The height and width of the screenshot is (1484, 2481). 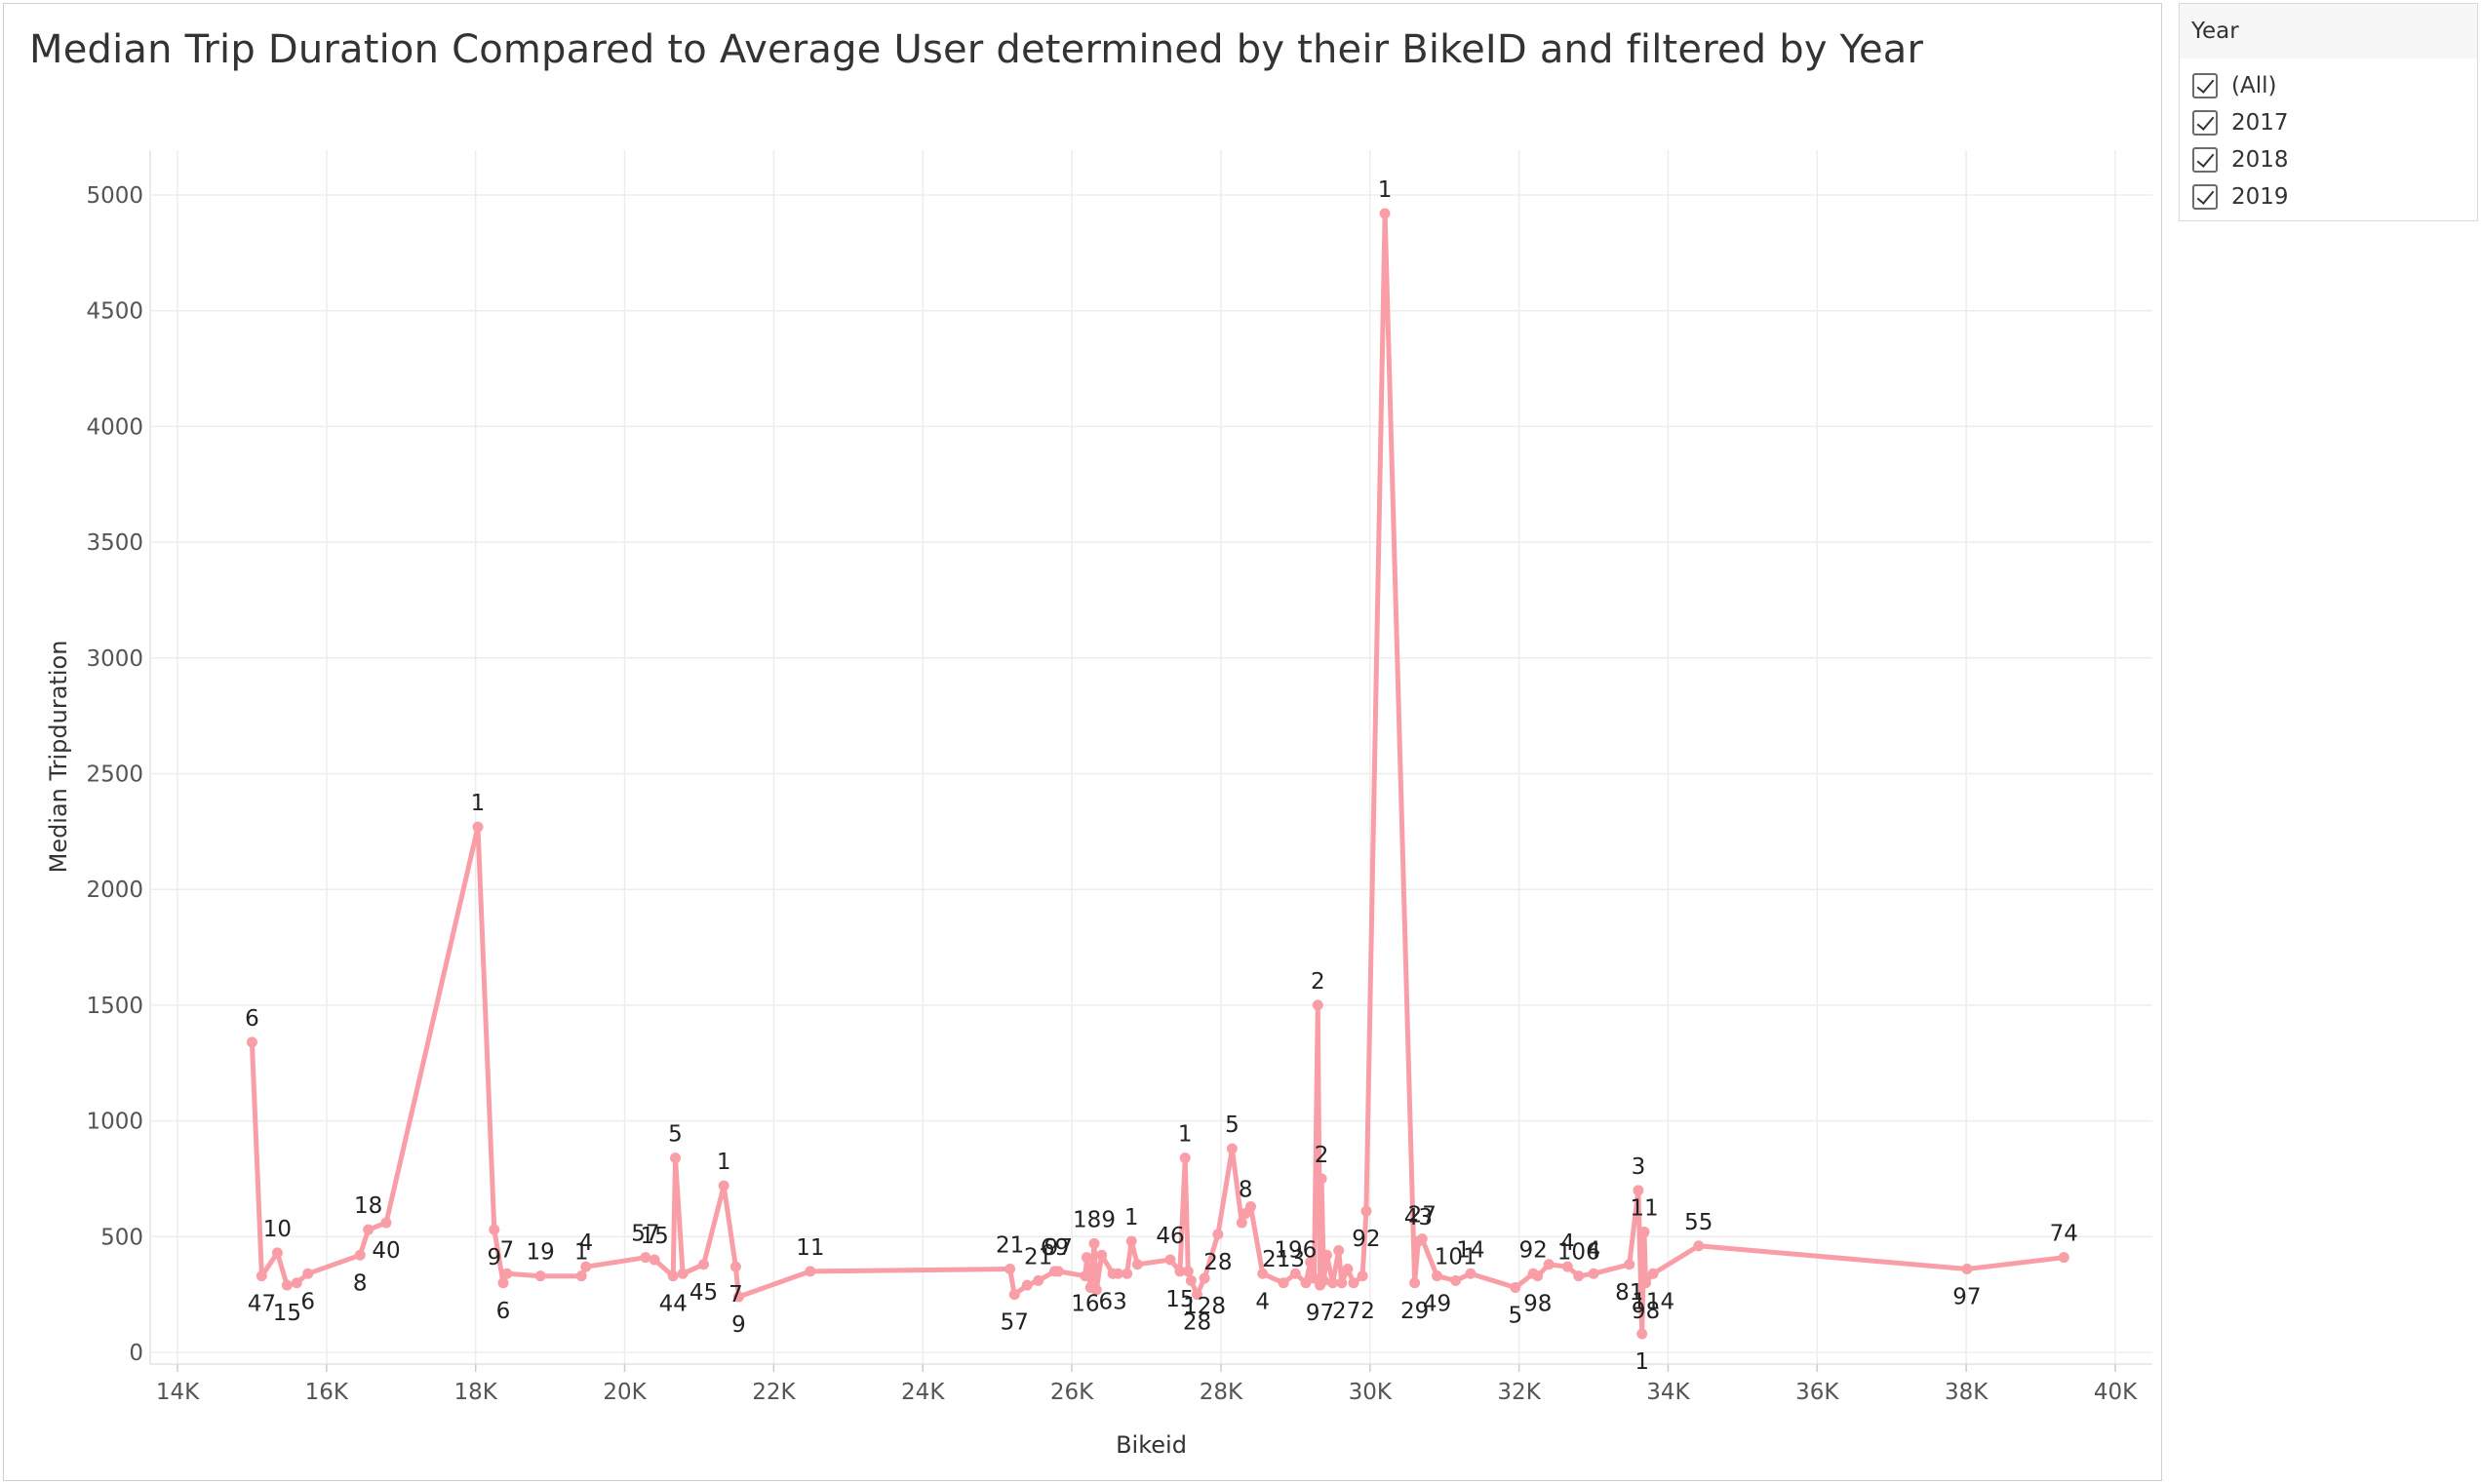 What do you see at coordinates (2240, 122) in the screenshot?
I see `filter-option-2017: 2017` at bounding box center [2240, 122].